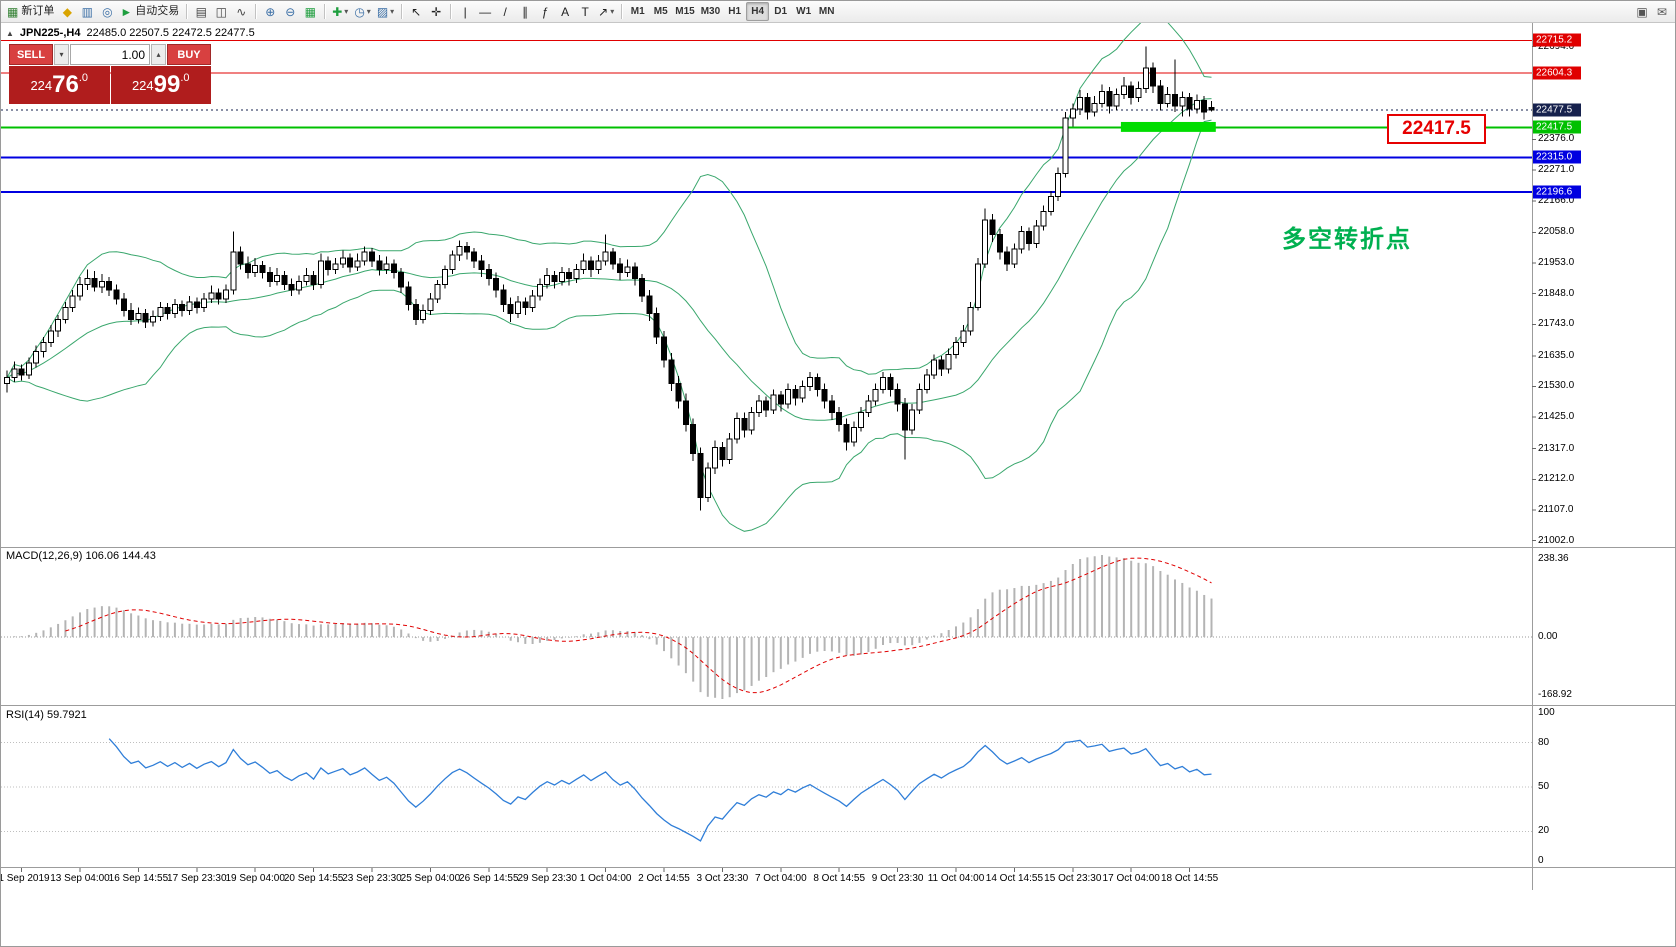 This screenshot has height=947, width=1676. I want to click on vertical-line-button: |, so click(465, 11).